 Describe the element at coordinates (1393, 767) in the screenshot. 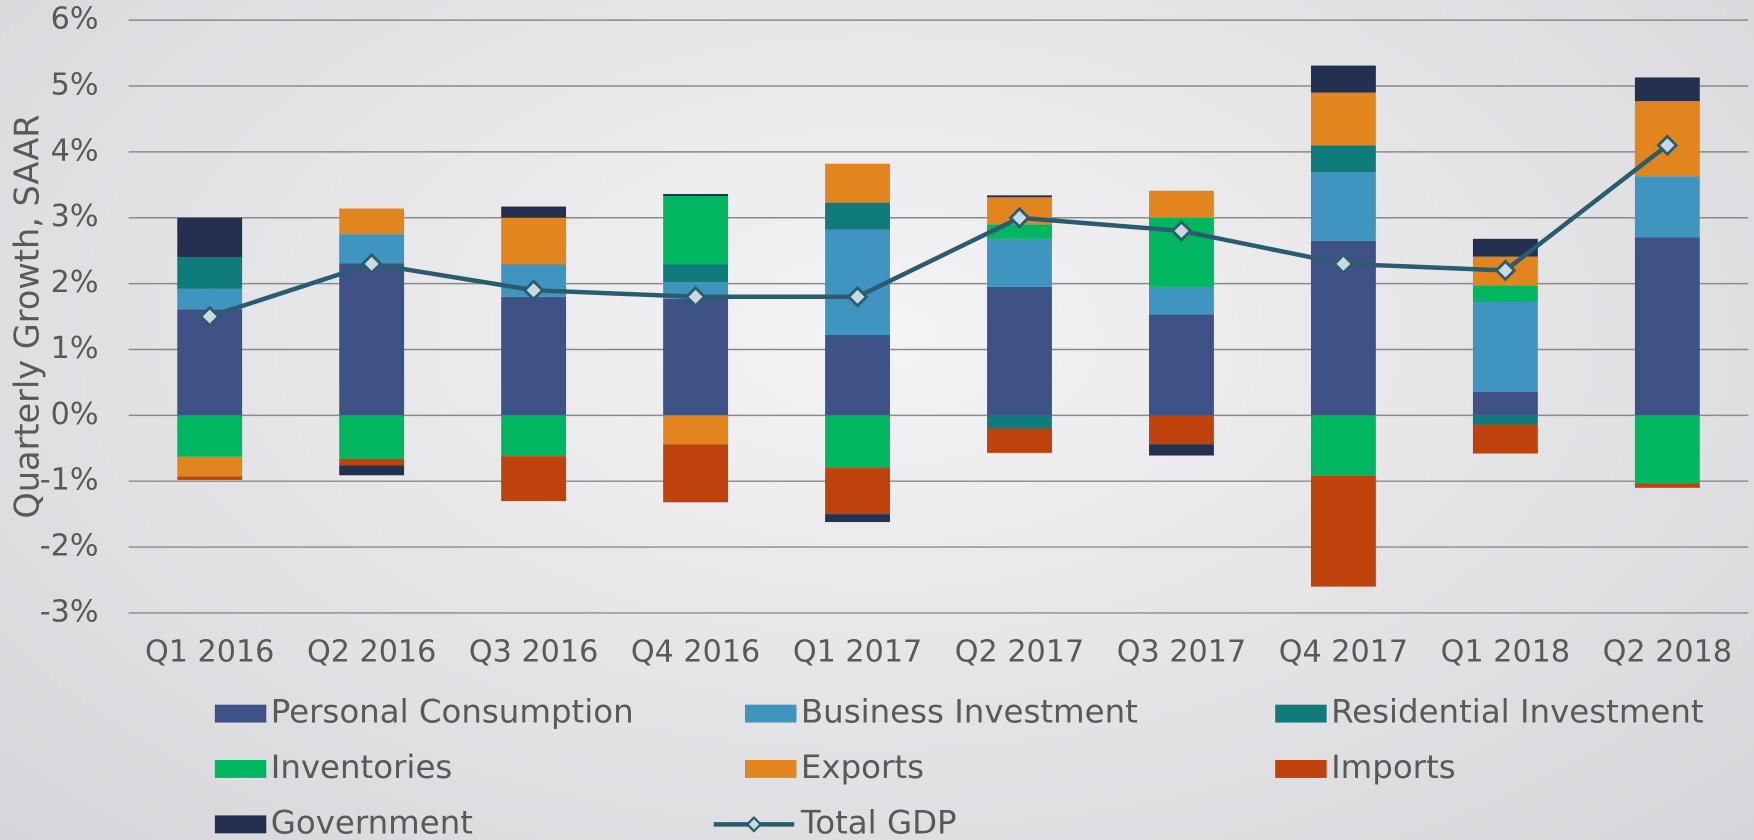

I see `legend-label: Imports` at that location.